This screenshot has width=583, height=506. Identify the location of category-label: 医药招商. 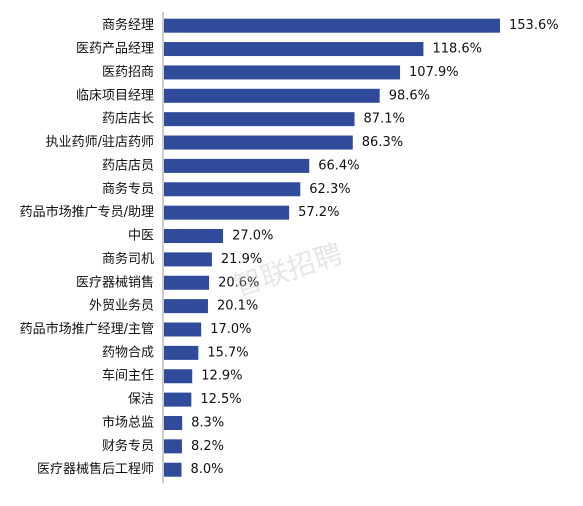
(128, 72).